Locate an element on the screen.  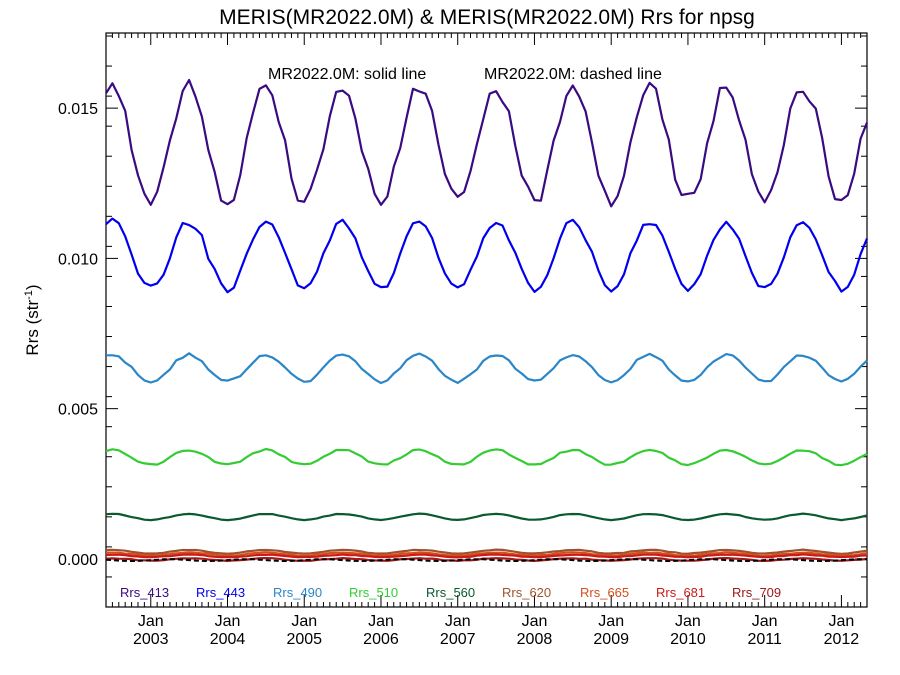
y-tick-labels: 0.000 0.005 0.010 0.015 is located at coordinates (78, 335).